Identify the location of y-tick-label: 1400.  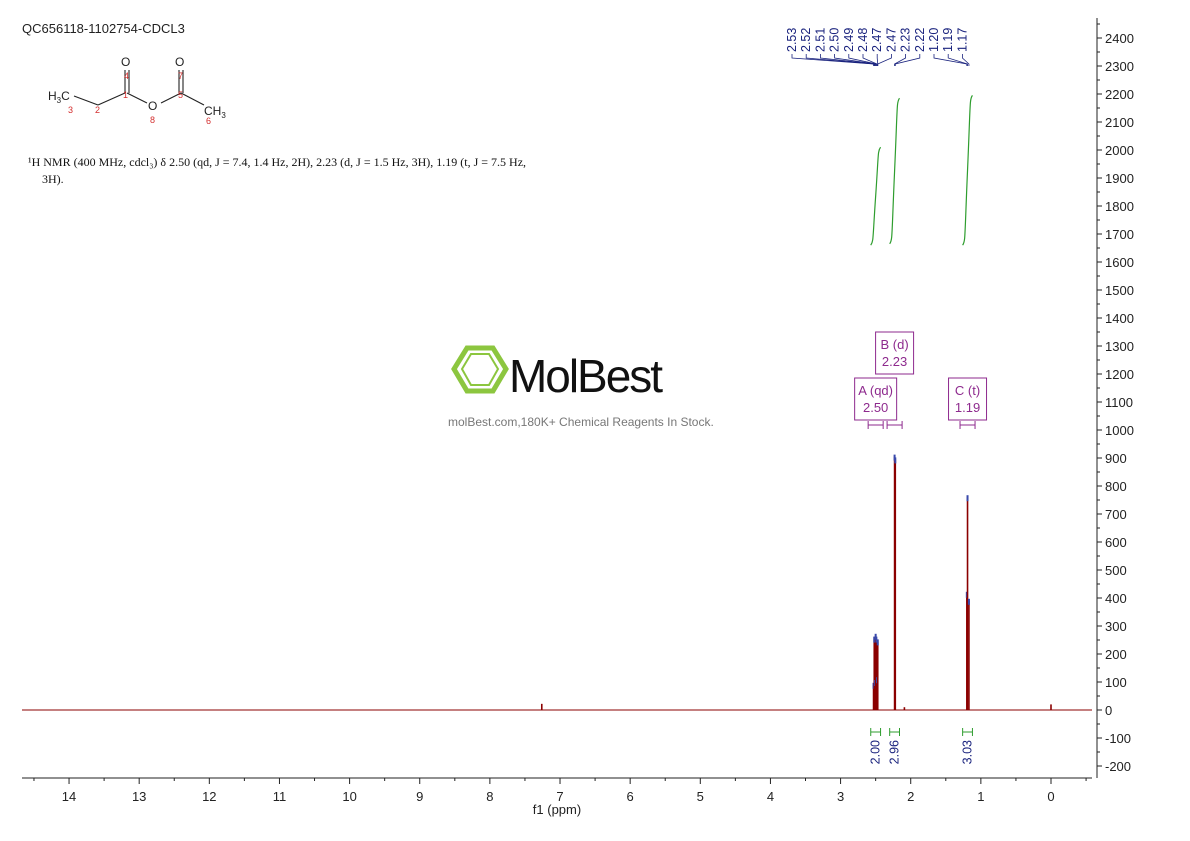
(1119, 318).